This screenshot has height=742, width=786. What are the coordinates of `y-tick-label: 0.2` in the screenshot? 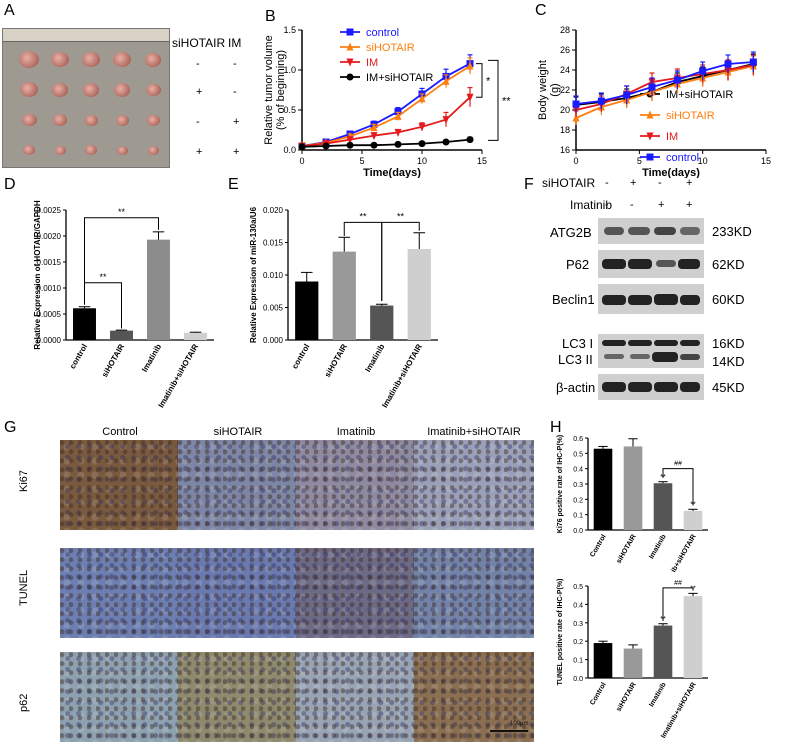 It's located at (578, 500).